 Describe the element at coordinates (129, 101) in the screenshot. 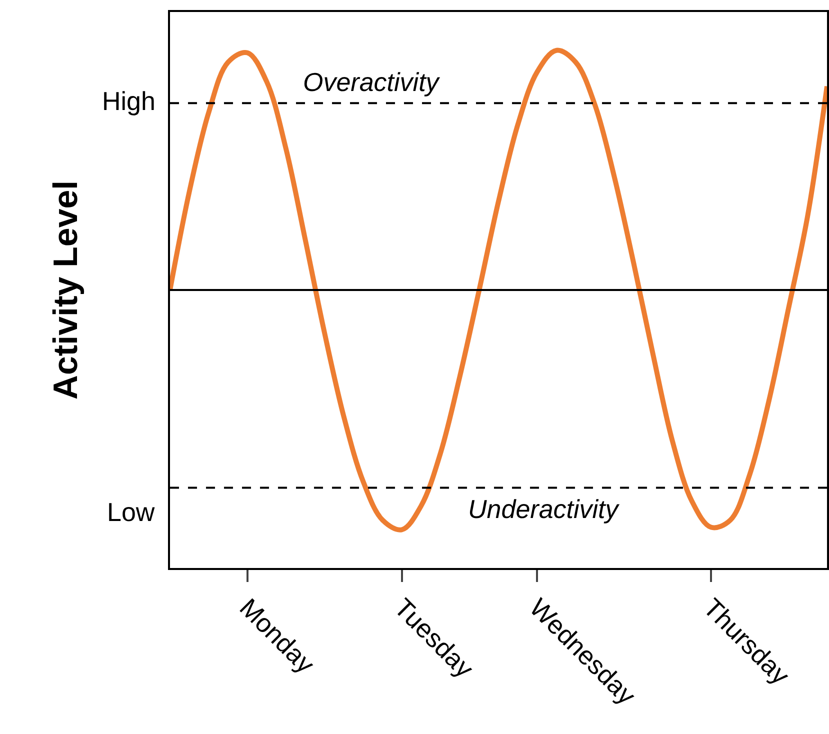

I see `text: High` at that location.